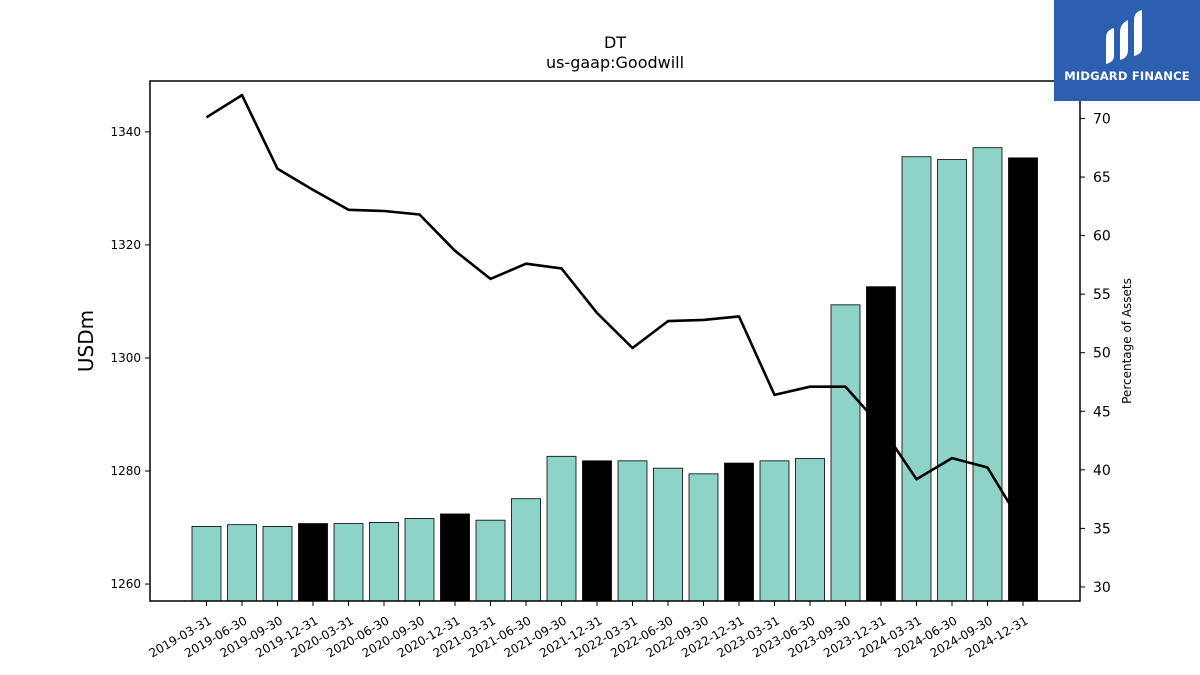 The image size is (1200, 675). I want to click on y2-tick-label: 40, so click(1102, 471).